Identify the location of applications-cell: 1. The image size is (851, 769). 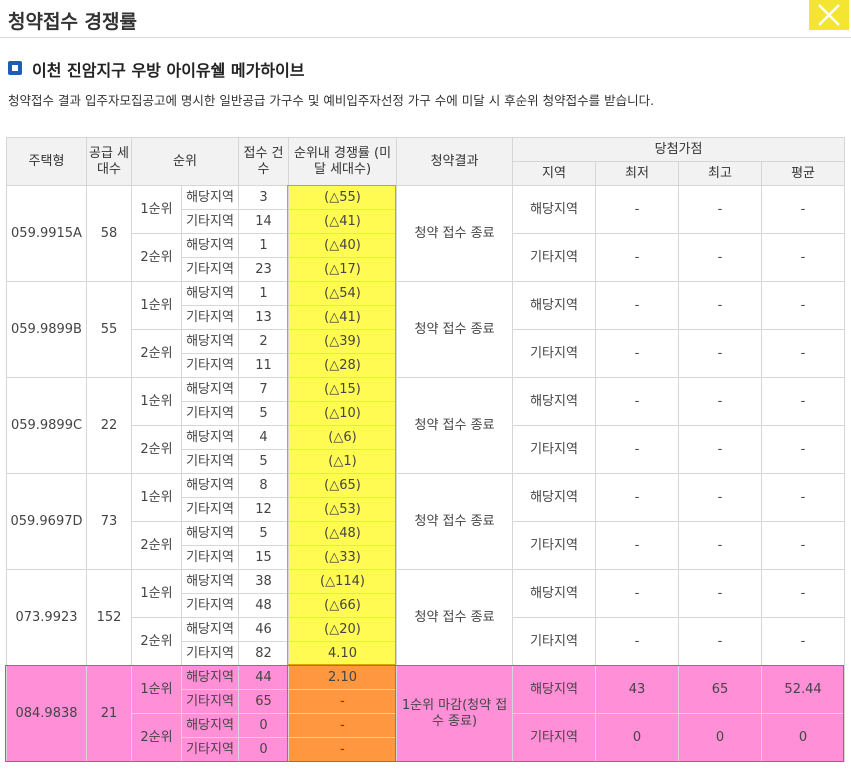
(264, 293).